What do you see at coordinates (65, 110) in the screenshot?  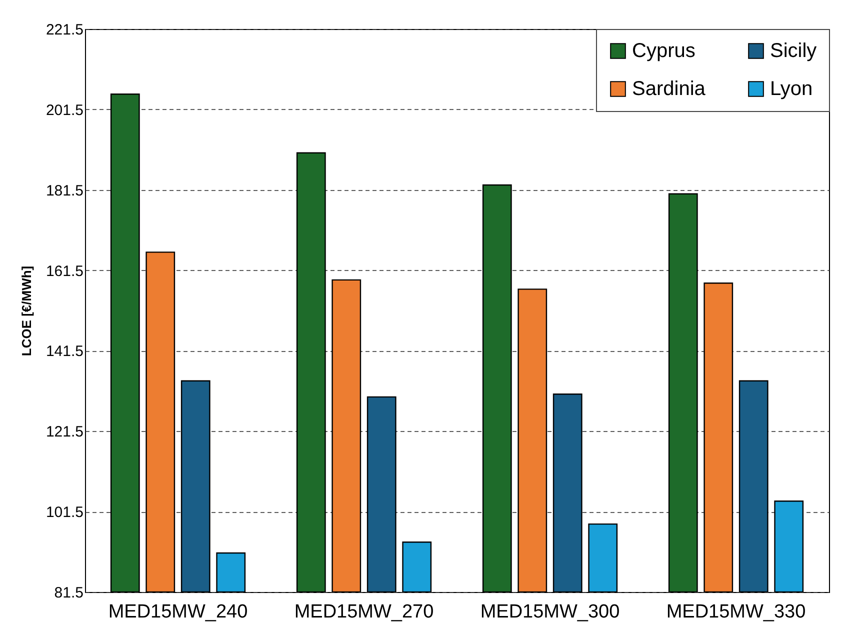 I see `y-tick-label: 201.5` at bounding box center [65, 110].